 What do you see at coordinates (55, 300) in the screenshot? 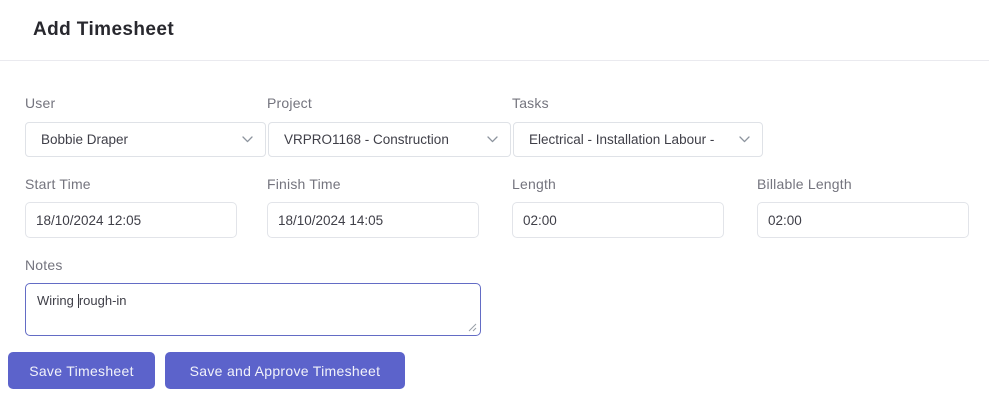
I see `notes-text-before-caret: Wiring` at bounding box center [55, 300].